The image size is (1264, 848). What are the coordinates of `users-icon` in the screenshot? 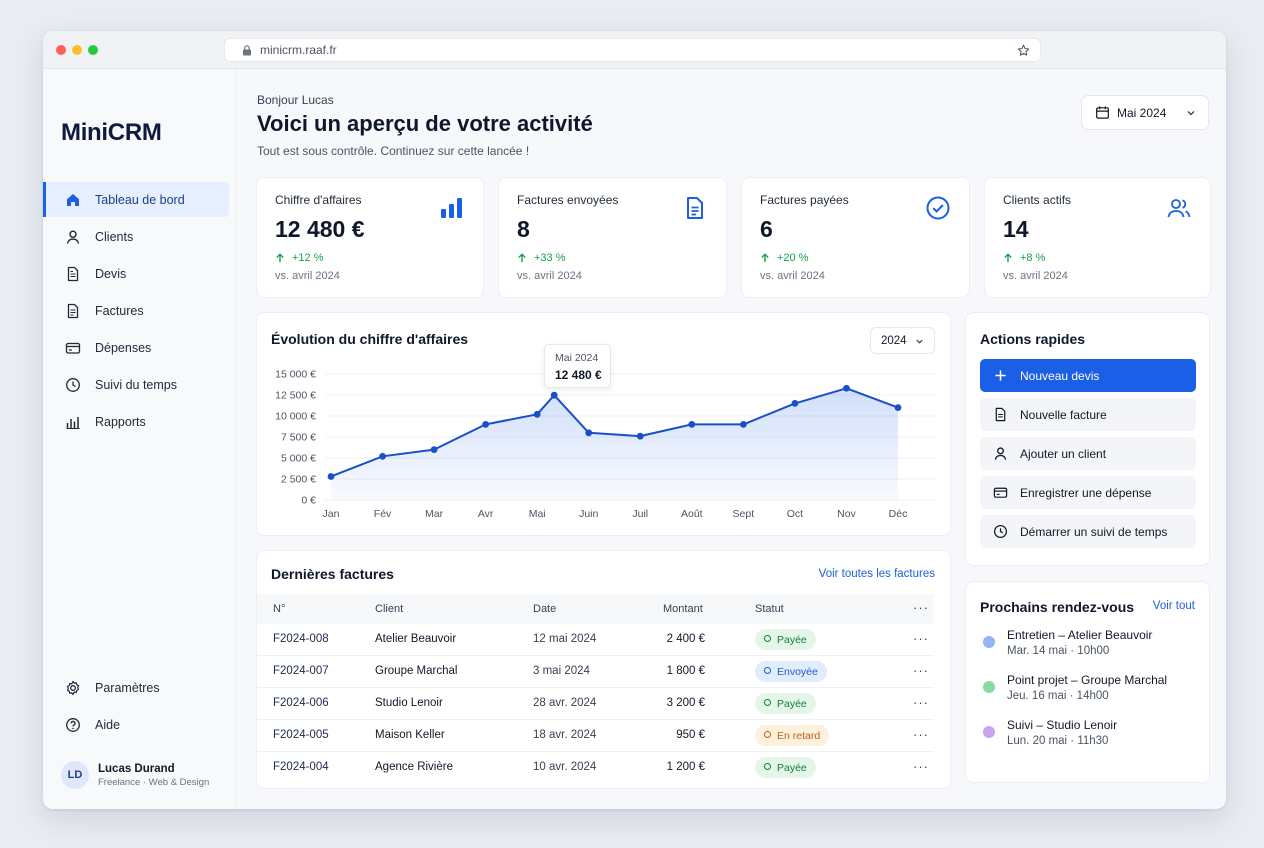 It's located at (1179, 208).